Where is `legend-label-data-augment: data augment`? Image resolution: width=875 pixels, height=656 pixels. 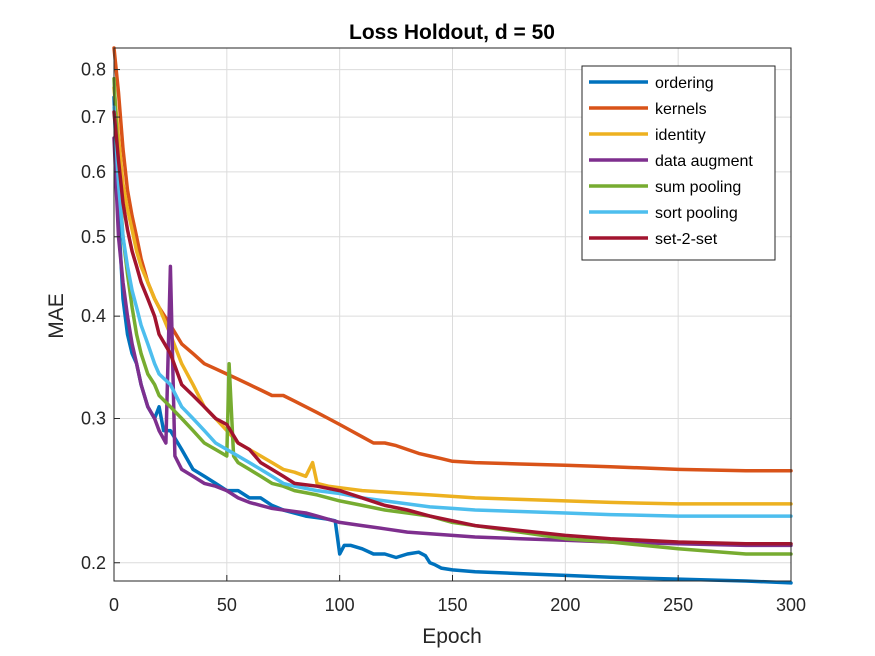
legend-label-data-augment: data augment is located at coordinates (704, 161).